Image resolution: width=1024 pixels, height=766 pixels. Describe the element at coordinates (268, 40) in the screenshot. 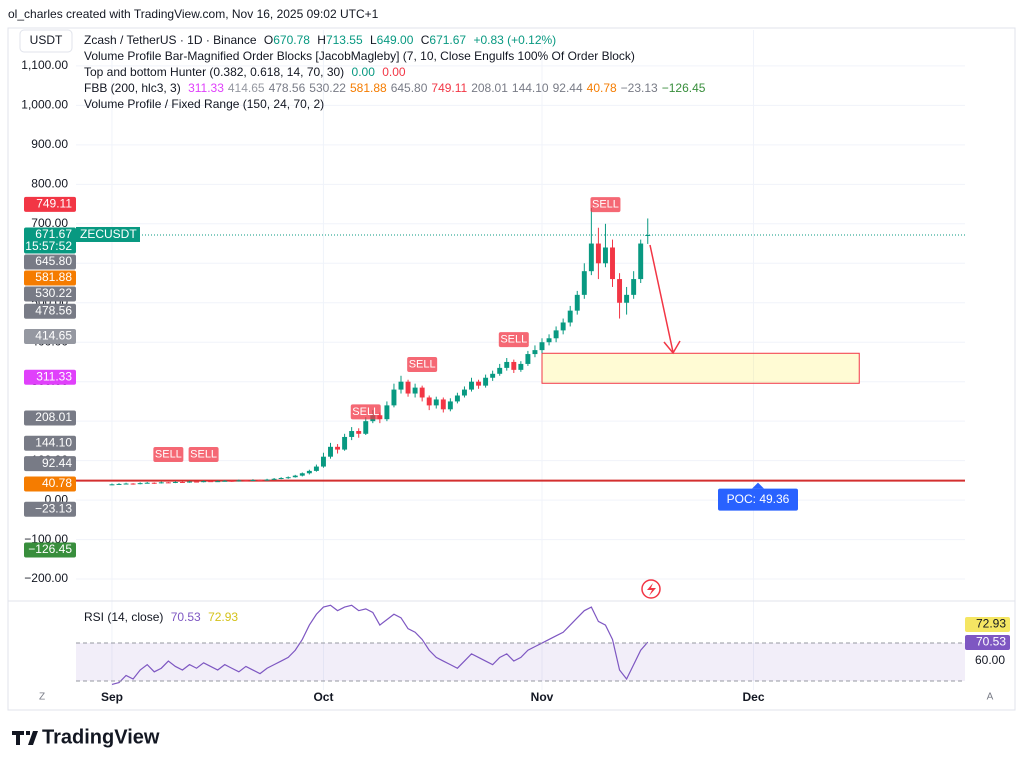

I see `ohlc-key: O` at that location.